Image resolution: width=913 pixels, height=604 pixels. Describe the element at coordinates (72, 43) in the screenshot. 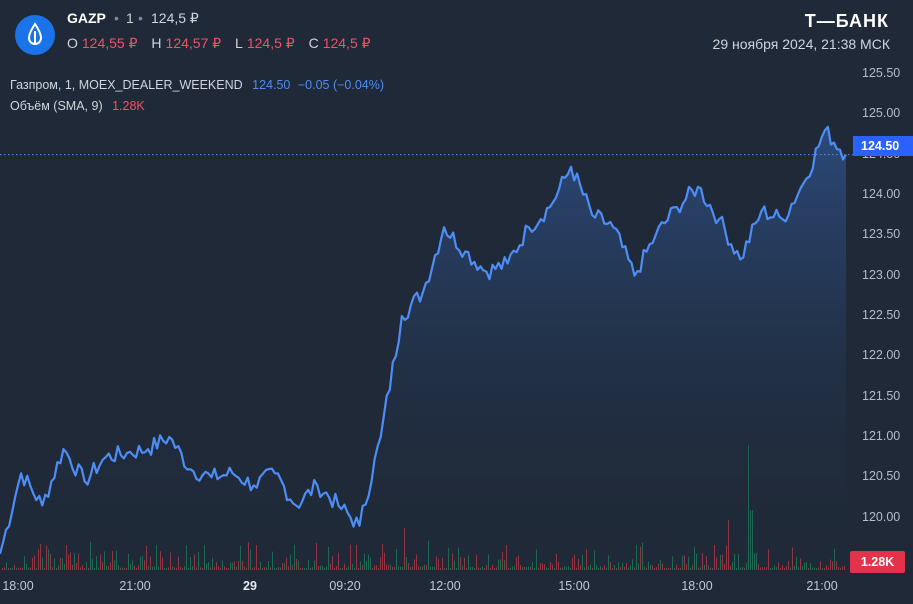

I see `open-label: O` at that location.